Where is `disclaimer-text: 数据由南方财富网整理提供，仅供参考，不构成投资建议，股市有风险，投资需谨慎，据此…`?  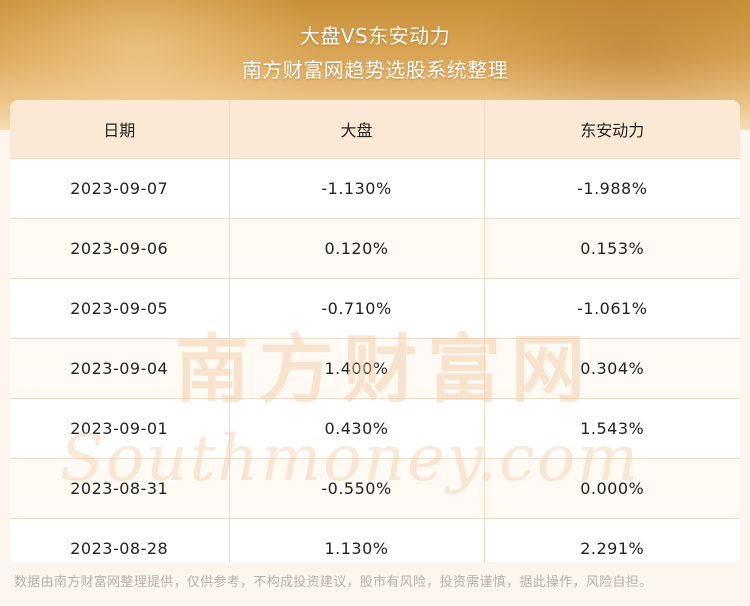 disclaimer-text: 数据由南方财富网整理提供，仅供参考，不构成投资建议，股市有风险，投资需谨慎，据此… is located at coordinates (333, 582).